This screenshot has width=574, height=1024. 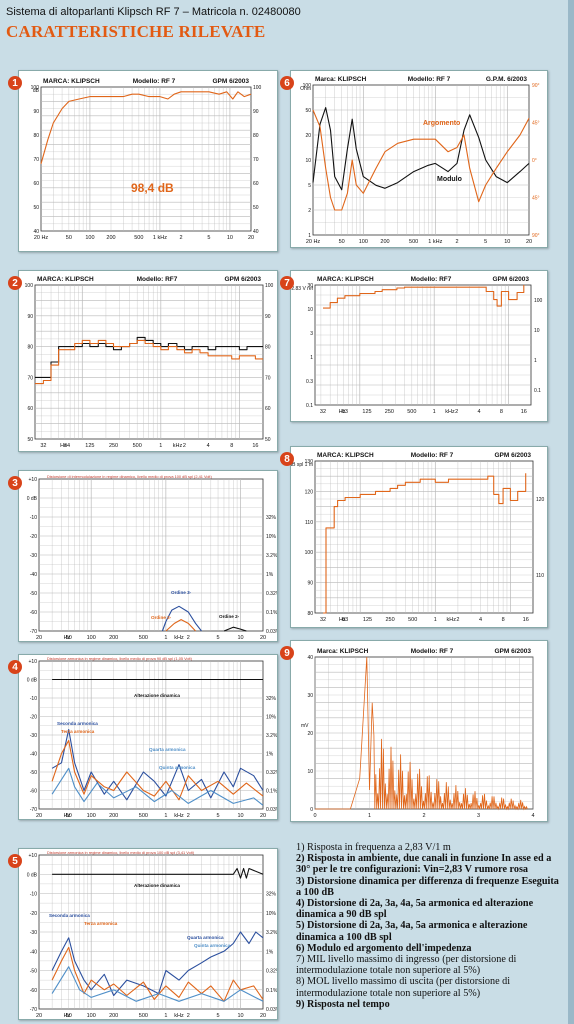 What do you see at coordinates (30, 409) in the screenshot?
I see `y-tick-label: 60` at bounding box center [30, 409].